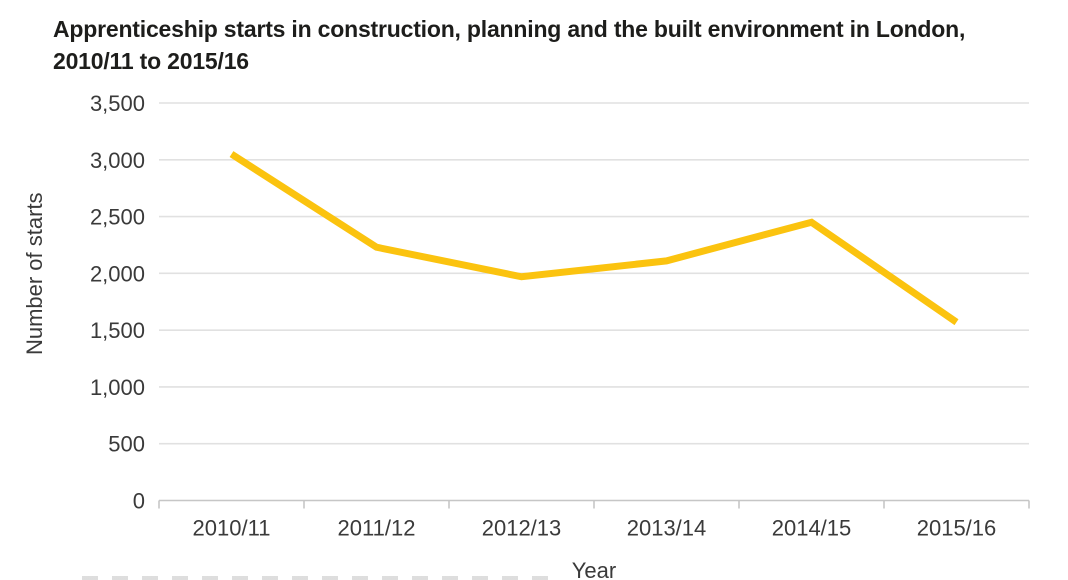  I want to click on y-tick-label: 0, so click(139, 501).